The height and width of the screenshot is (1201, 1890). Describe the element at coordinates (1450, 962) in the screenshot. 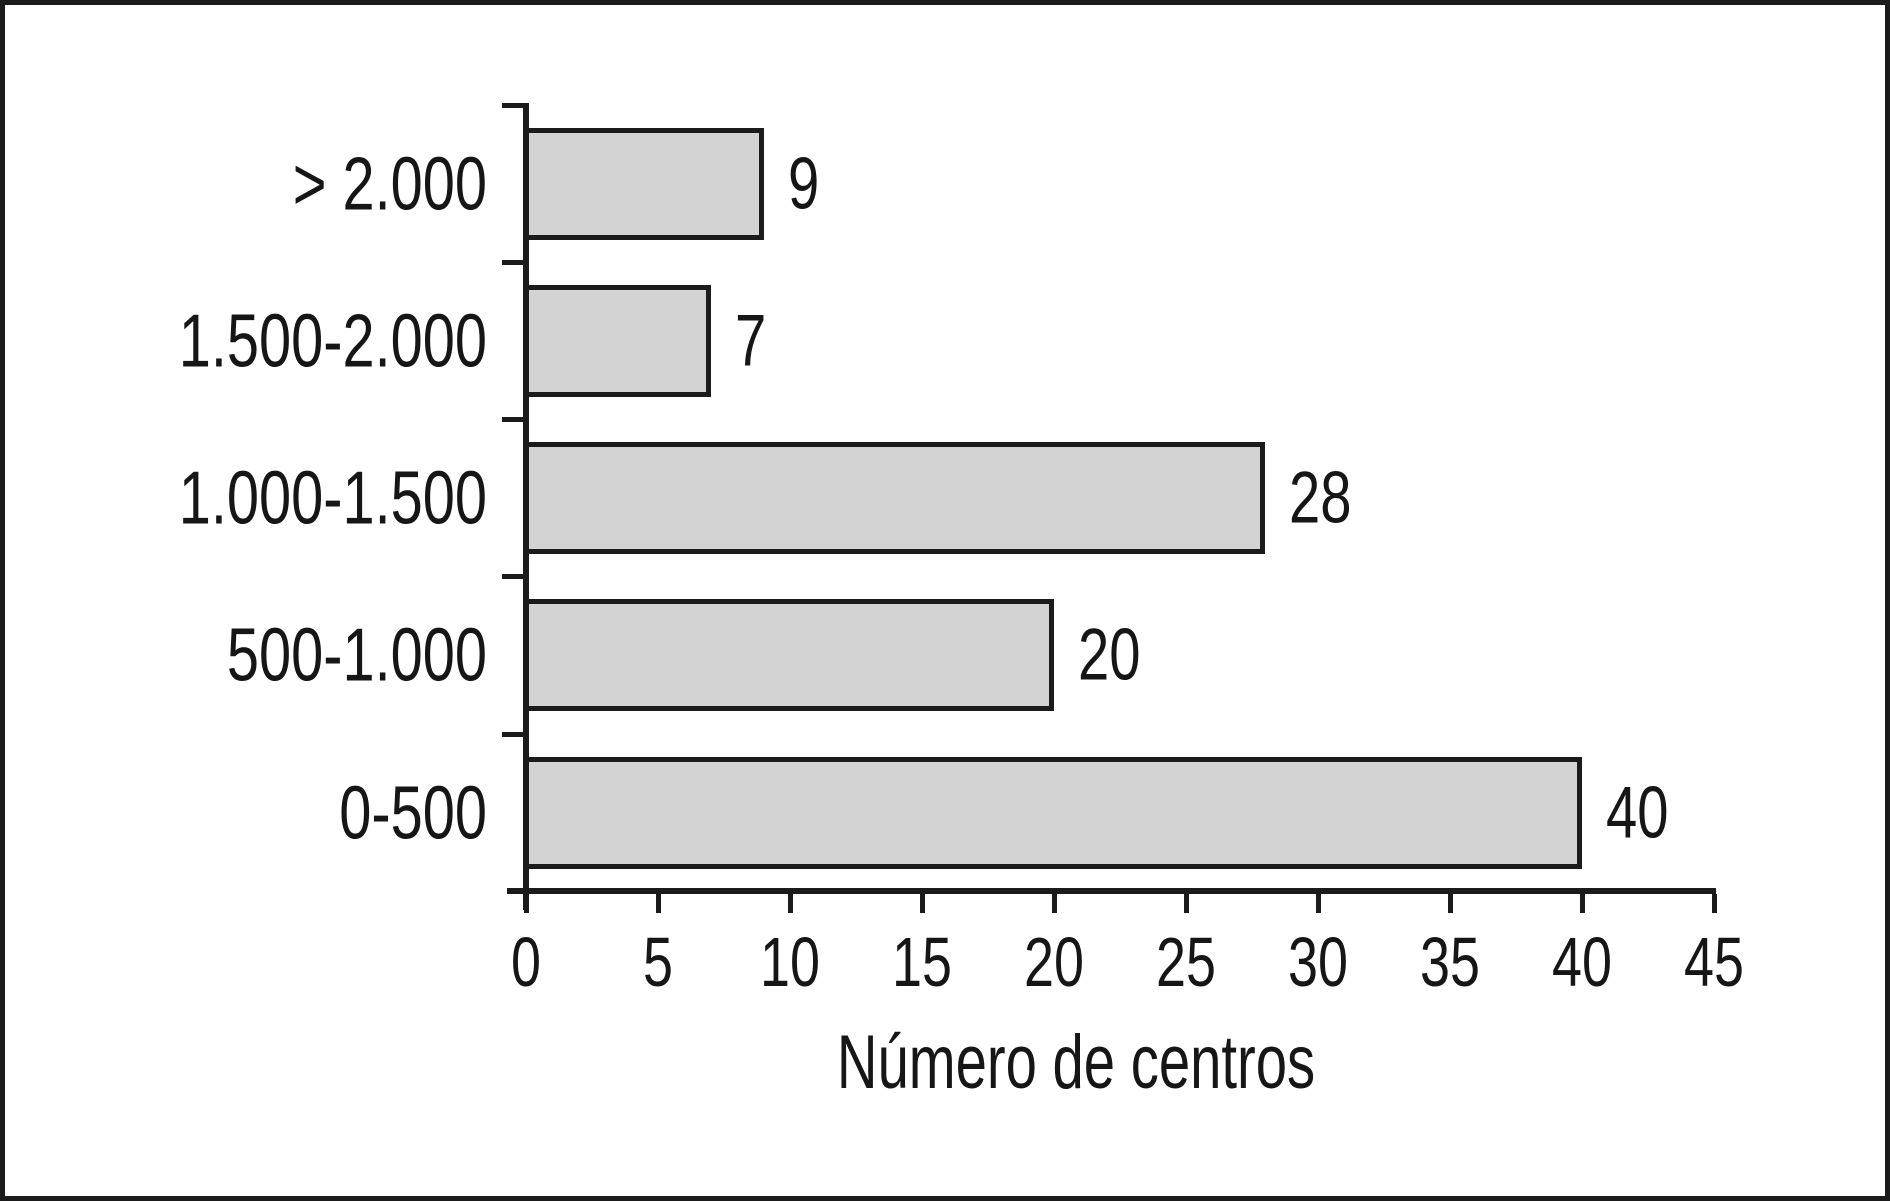

I see `x-axis-tick-label: 35` at that location.